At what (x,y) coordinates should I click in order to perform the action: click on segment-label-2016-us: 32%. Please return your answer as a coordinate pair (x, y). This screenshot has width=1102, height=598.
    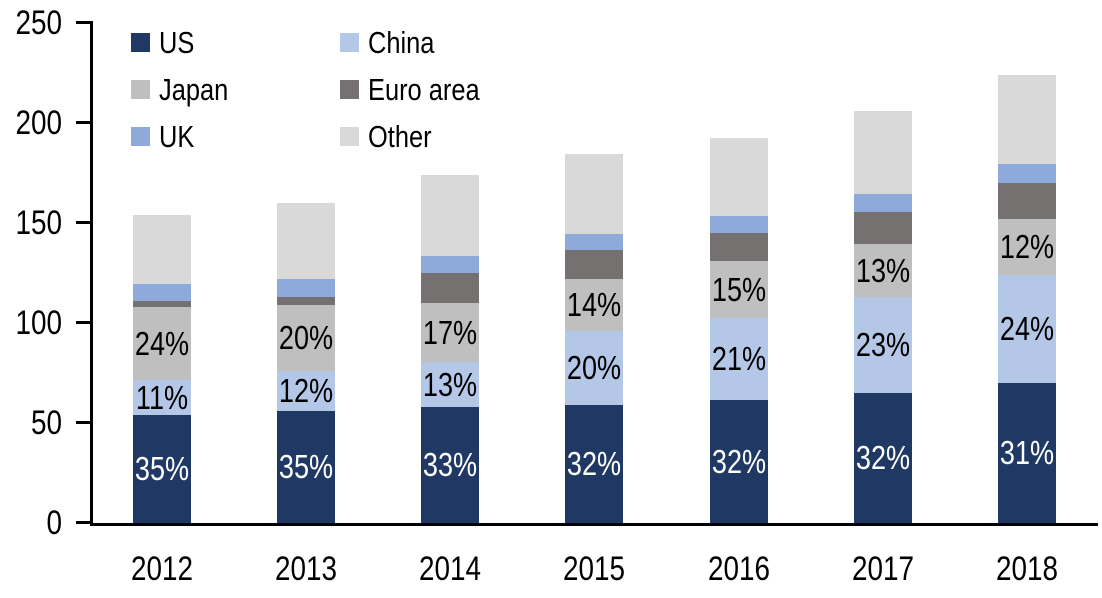
    Looking at the image, I should click on (739, 461).